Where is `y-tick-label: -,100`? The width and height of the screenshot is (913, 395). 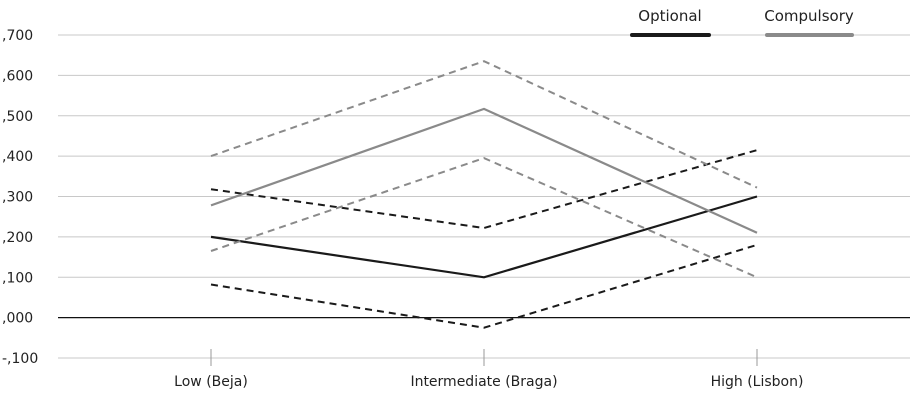
y-tick-label: -,100 is located at coordinates (20, 359).